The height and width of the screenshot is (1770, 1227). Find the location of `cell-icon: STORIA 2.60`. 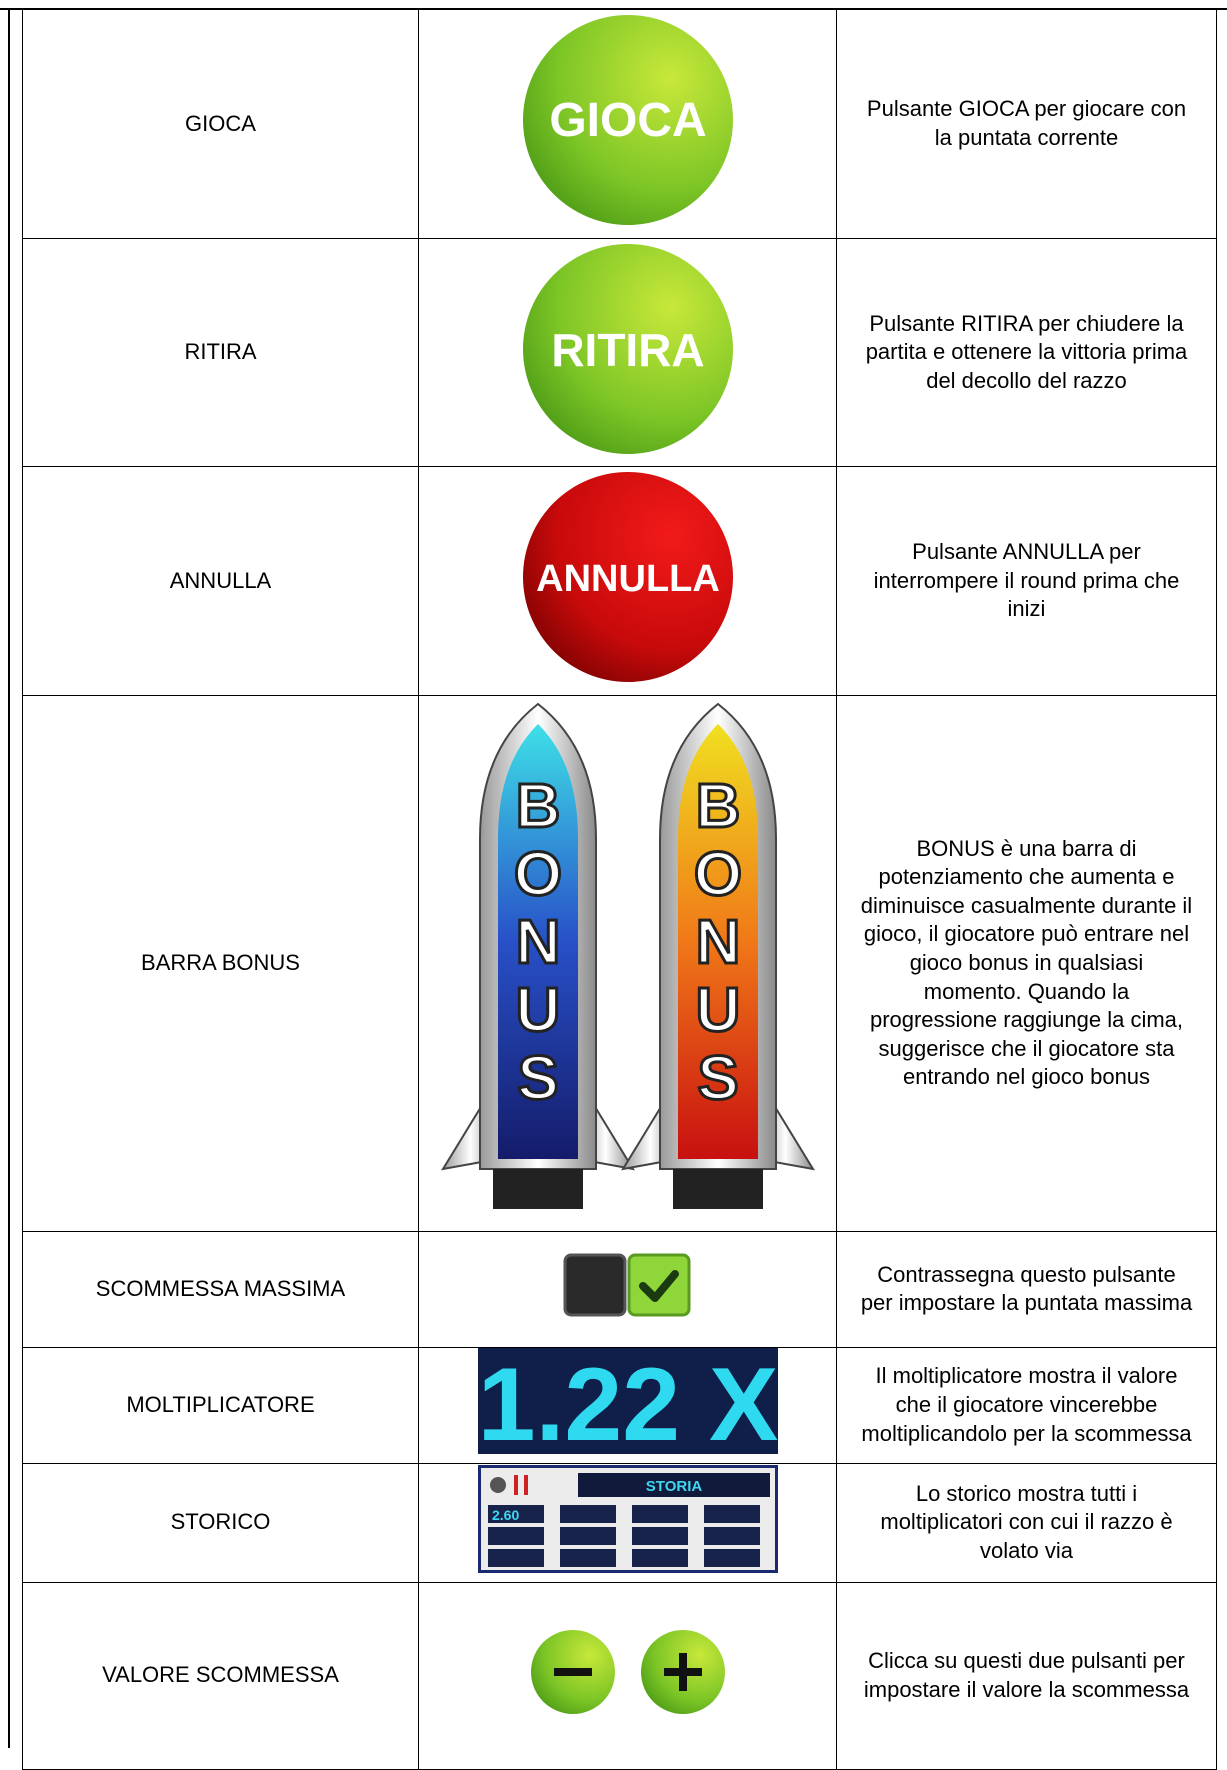

cell-icon: STORIA 2.60 is located at coordinates (627, 1522).